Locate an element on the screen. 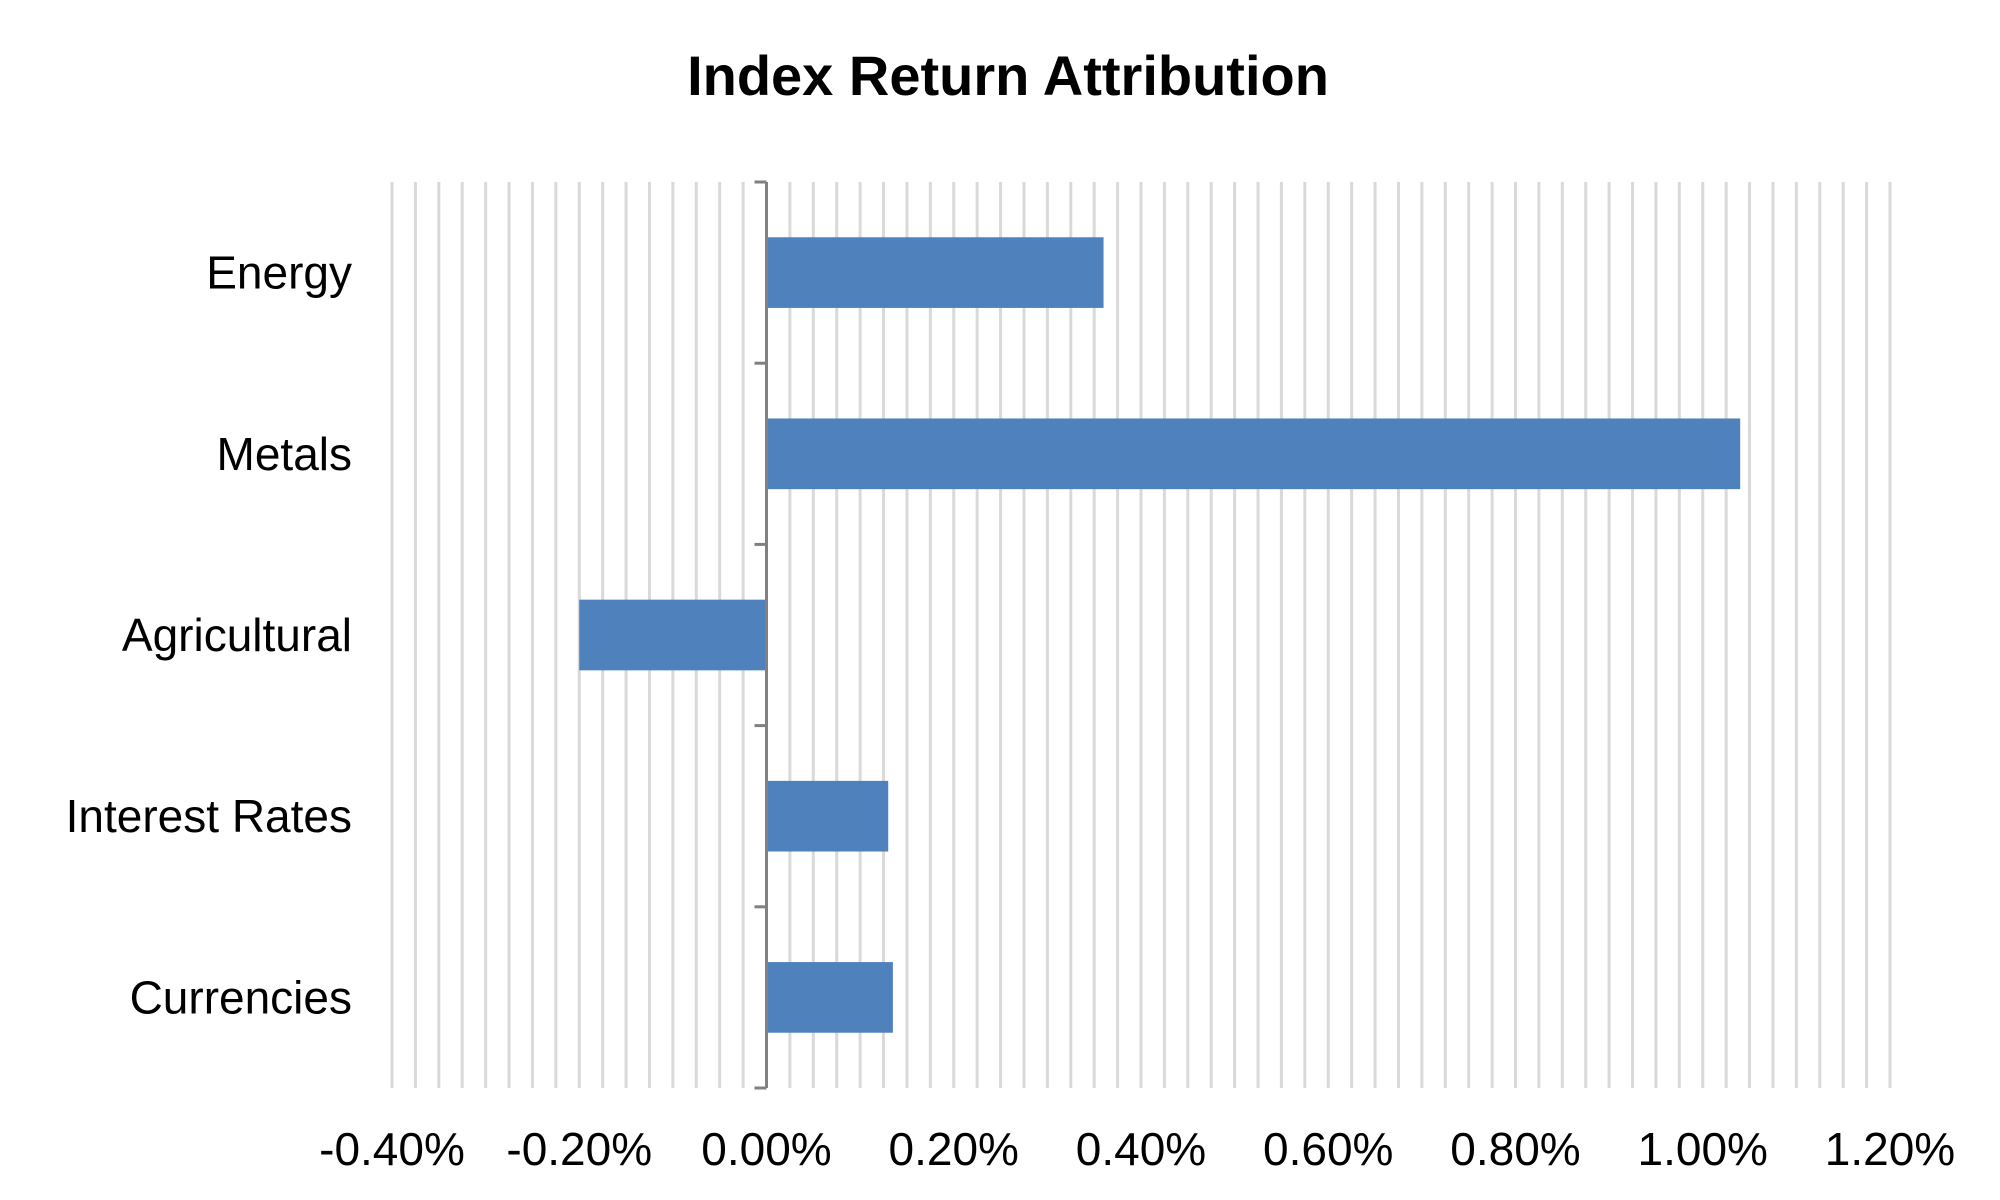  category-axis is located at coordinates (761, 635).